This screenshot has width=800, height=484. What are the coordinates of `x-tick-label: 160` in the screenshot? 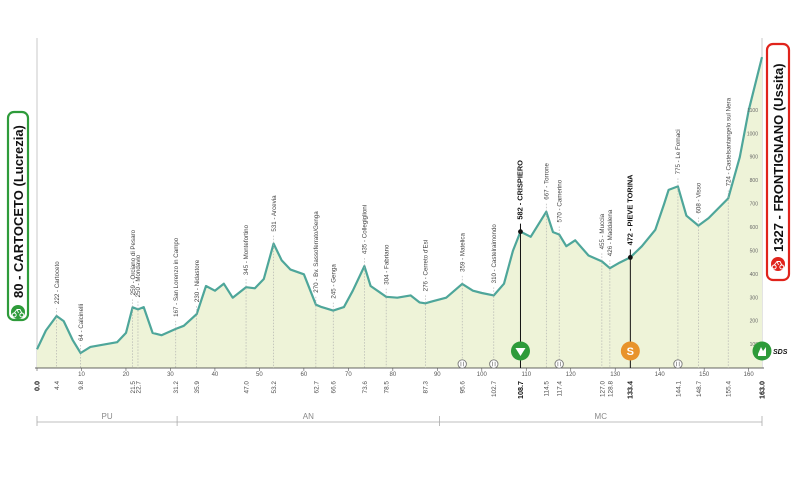 It's located at (749, 375).